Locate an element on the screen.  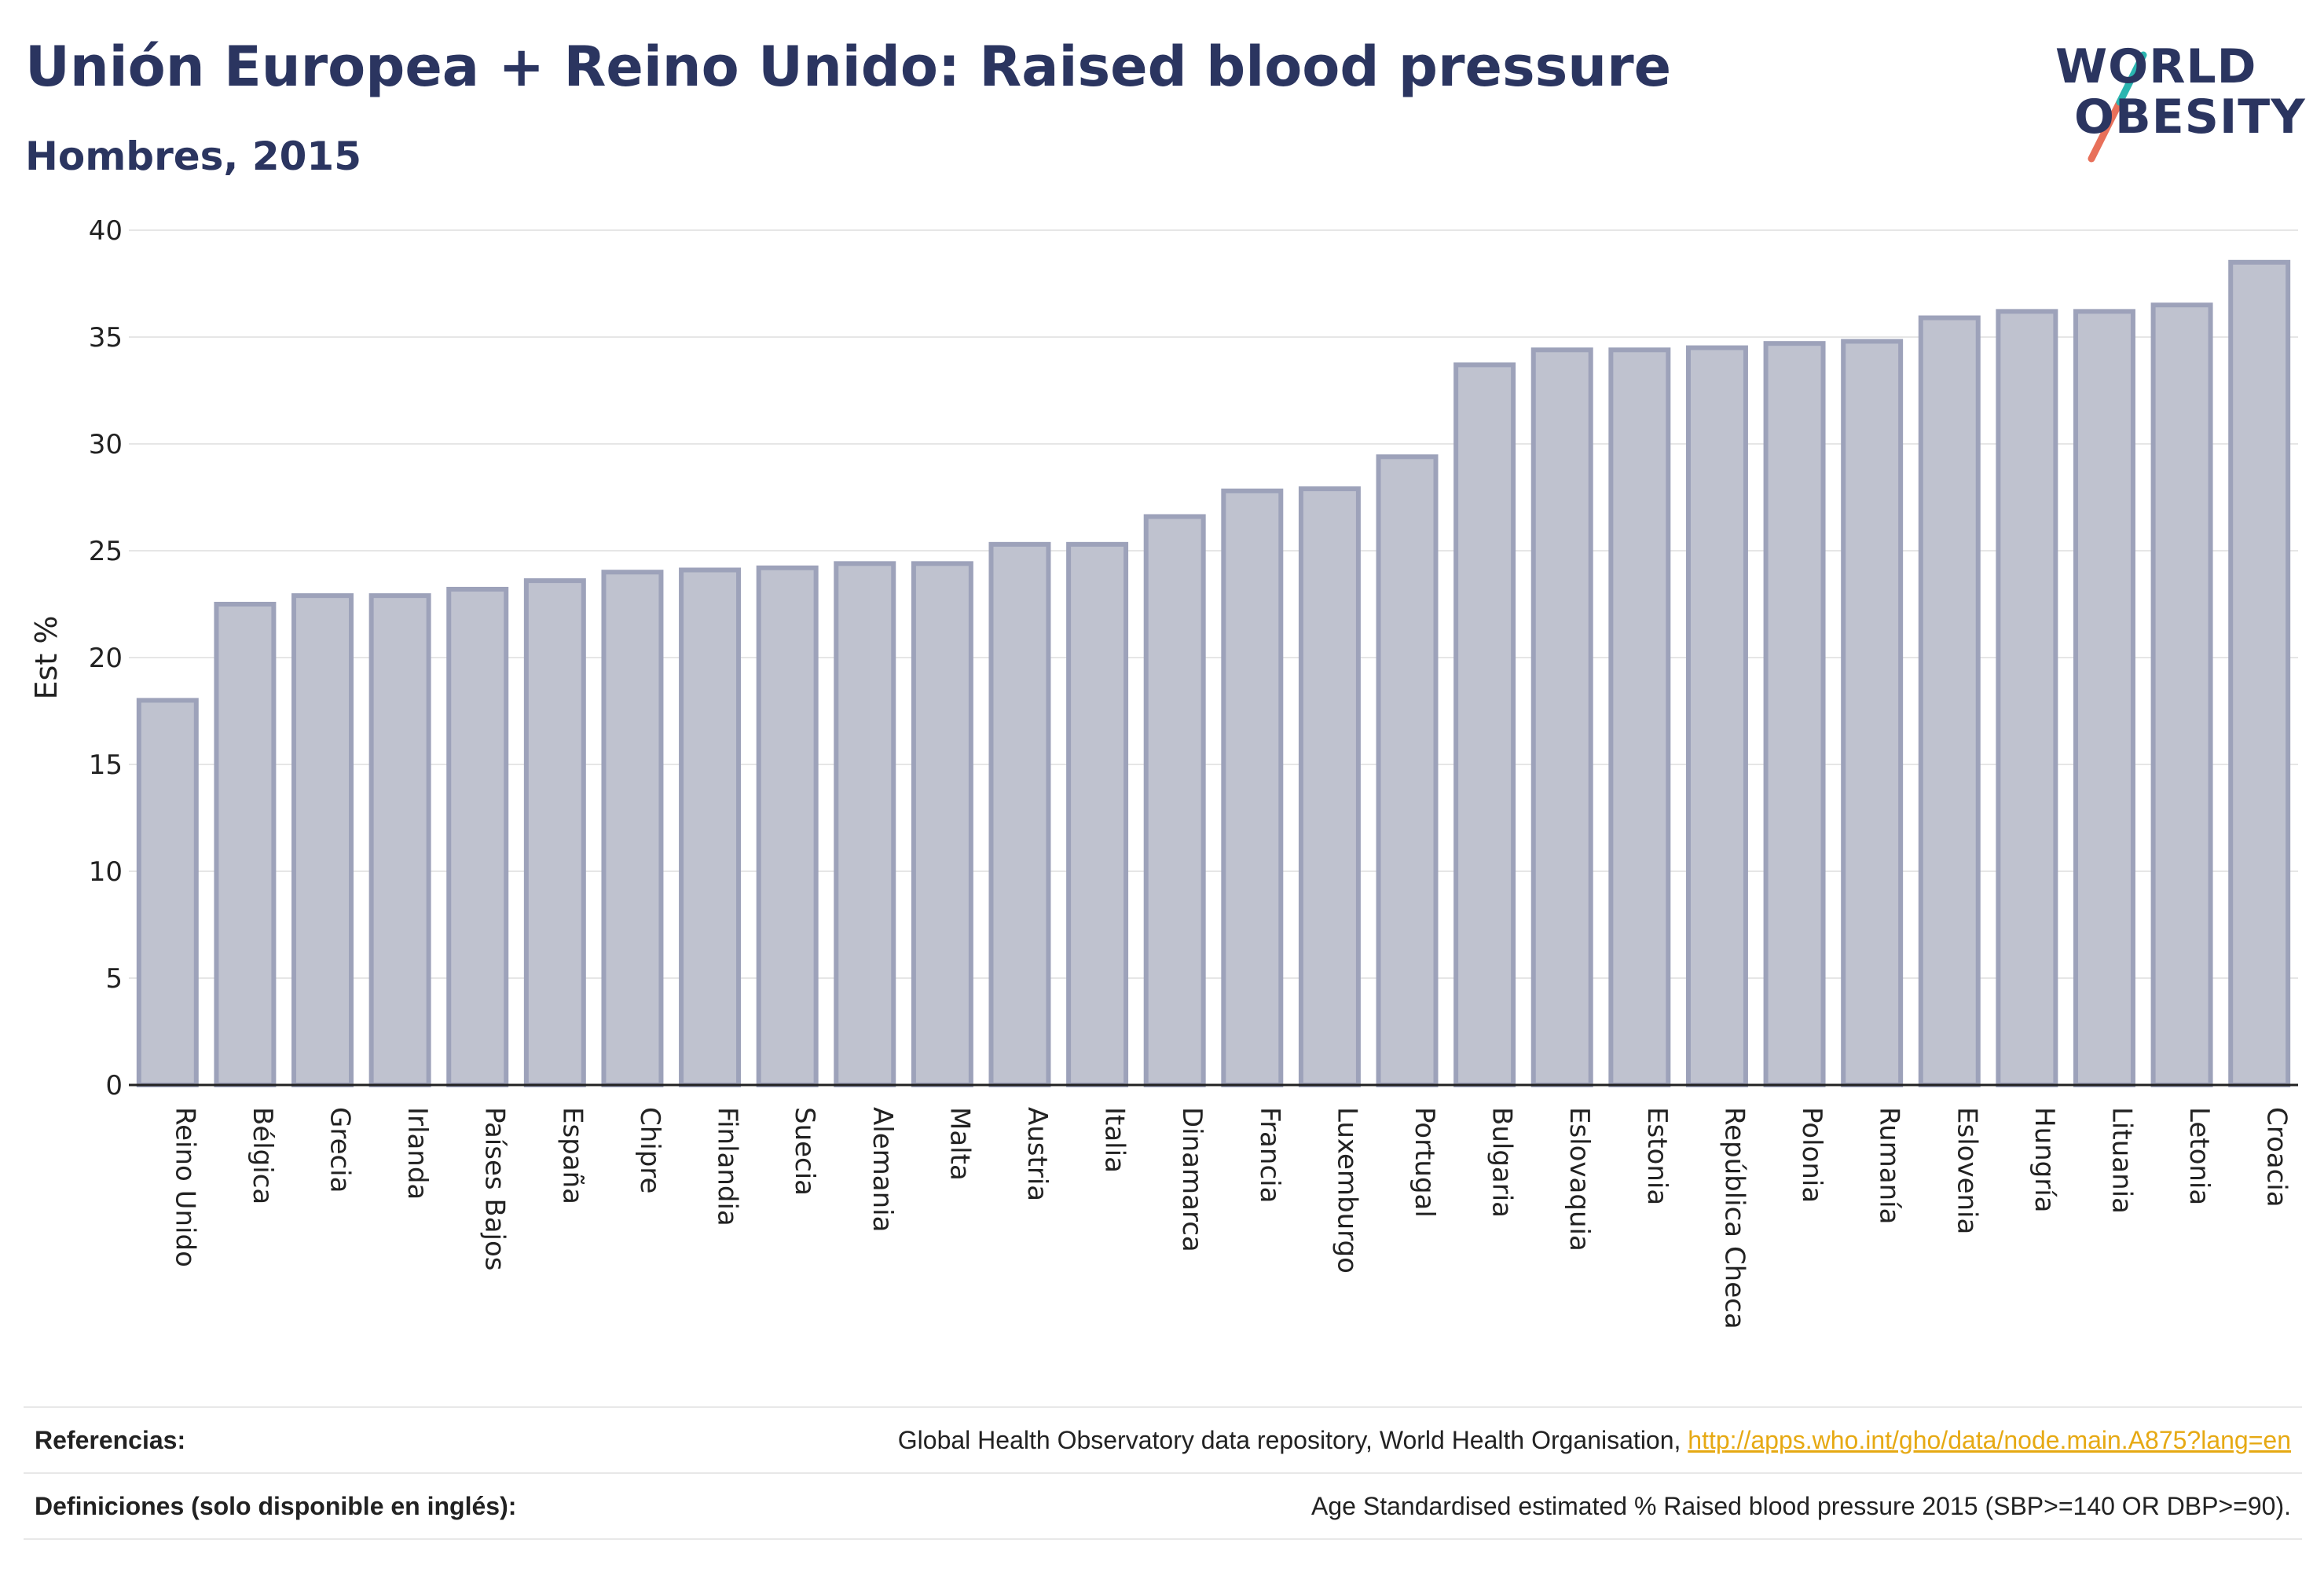
world-obesity-logo: WORLD OBESITY is located at coordinates (2176, 94).